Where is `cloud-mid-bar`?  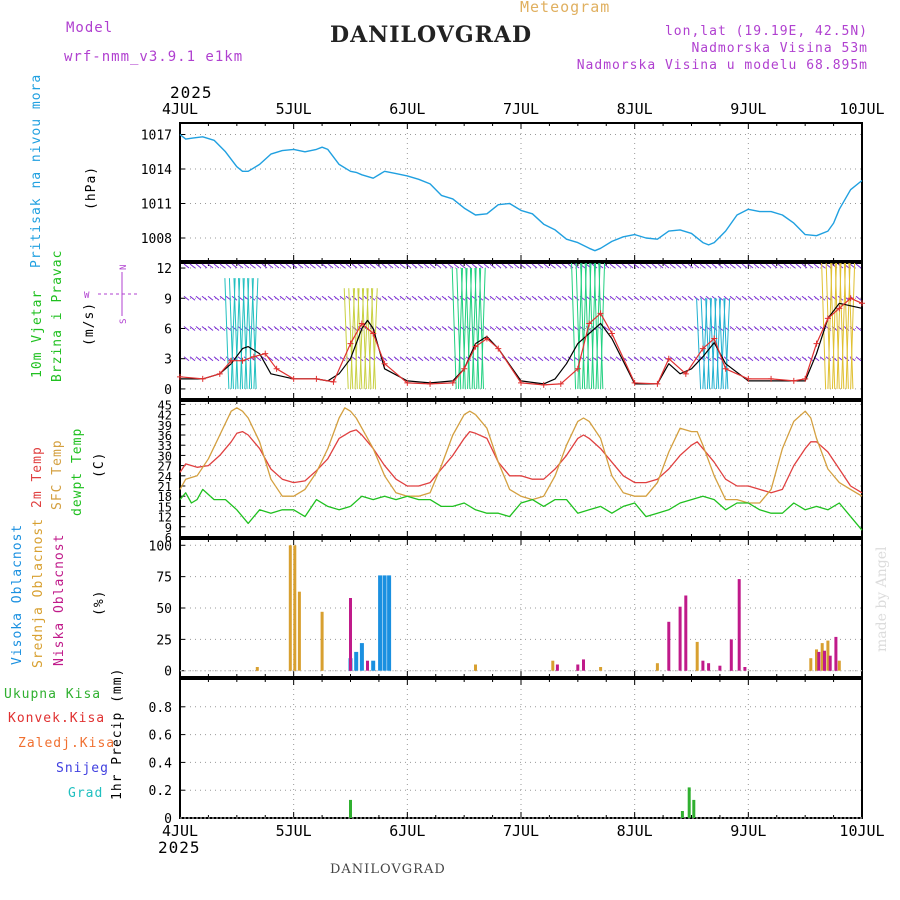 cloud-mid-bar is located at coordinates (257, 669).